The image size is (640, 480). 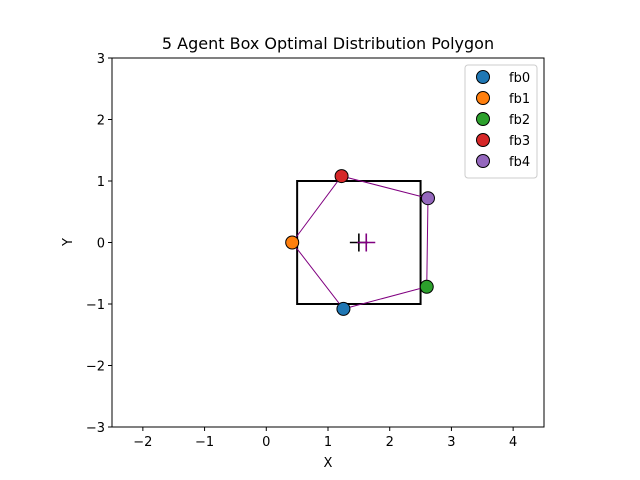 I want to click on distribution-polygon, so click(x=360, y=242).